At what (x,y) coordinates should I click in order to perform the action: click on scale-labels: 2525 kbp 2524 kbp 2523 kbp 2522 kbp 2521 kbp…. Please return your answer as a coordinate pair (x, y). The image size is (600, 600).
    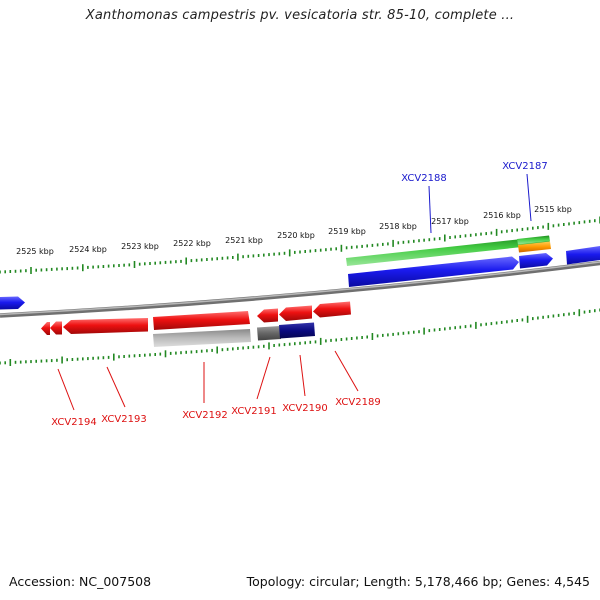
    Looking at the image, I should click on (294, 230).